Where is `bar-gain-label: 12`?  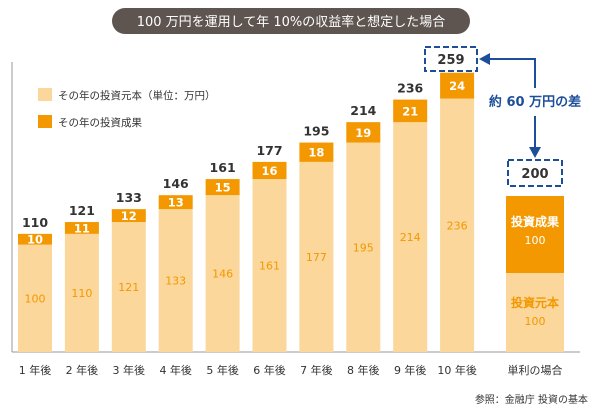 bar-gain-label: 12 is located at coordinates (129, 216).